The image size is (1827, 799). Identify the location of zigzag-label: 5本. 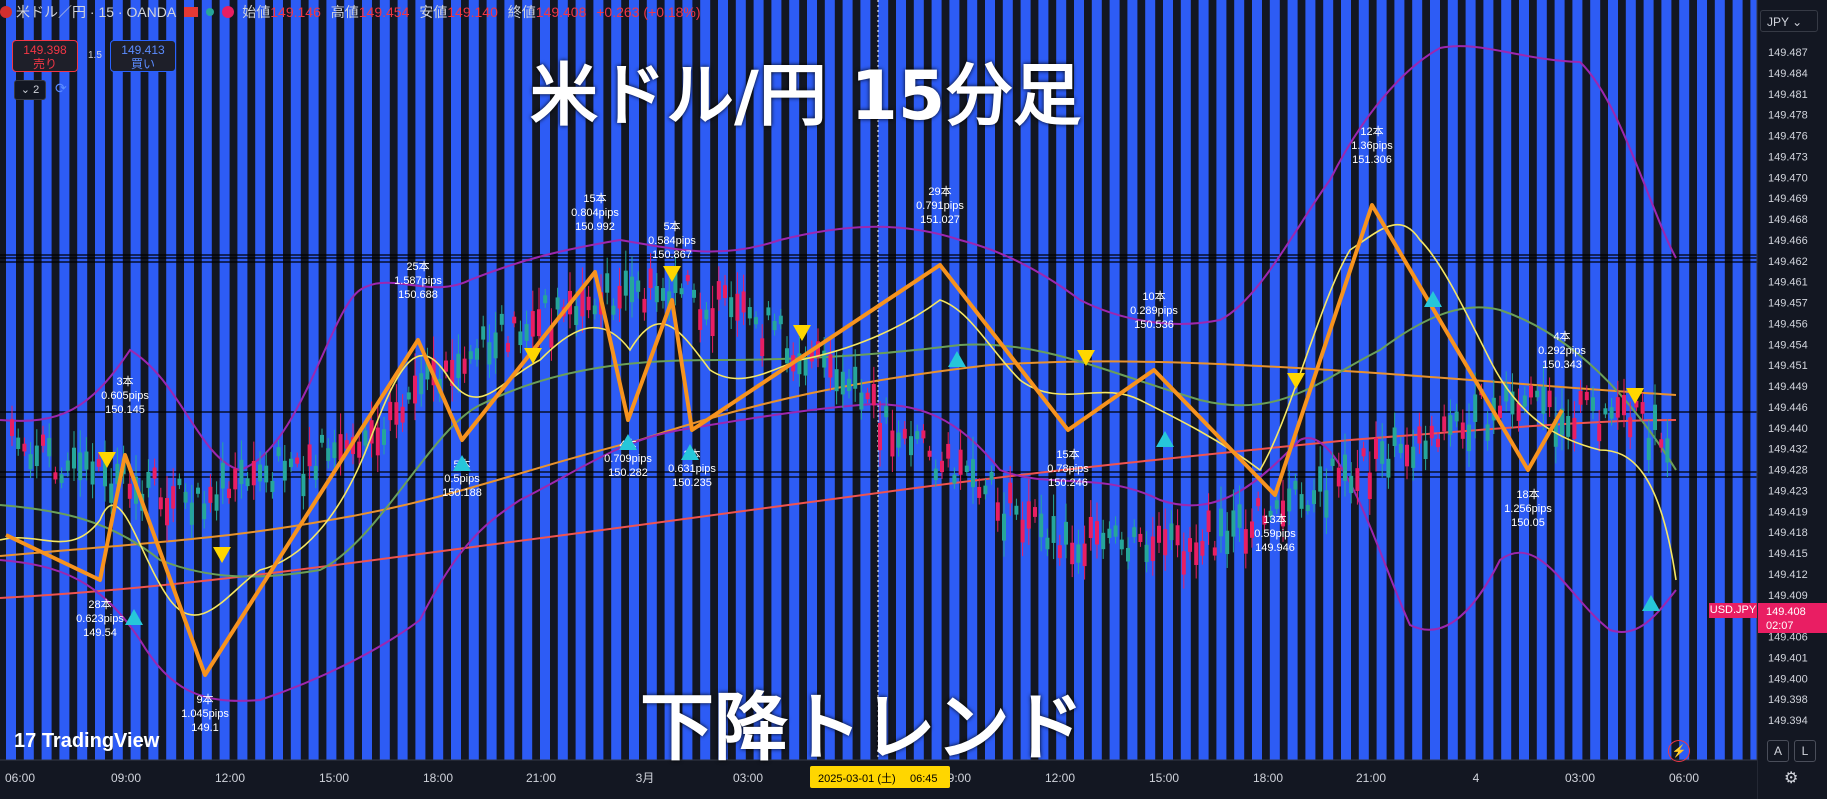
(671, 226).